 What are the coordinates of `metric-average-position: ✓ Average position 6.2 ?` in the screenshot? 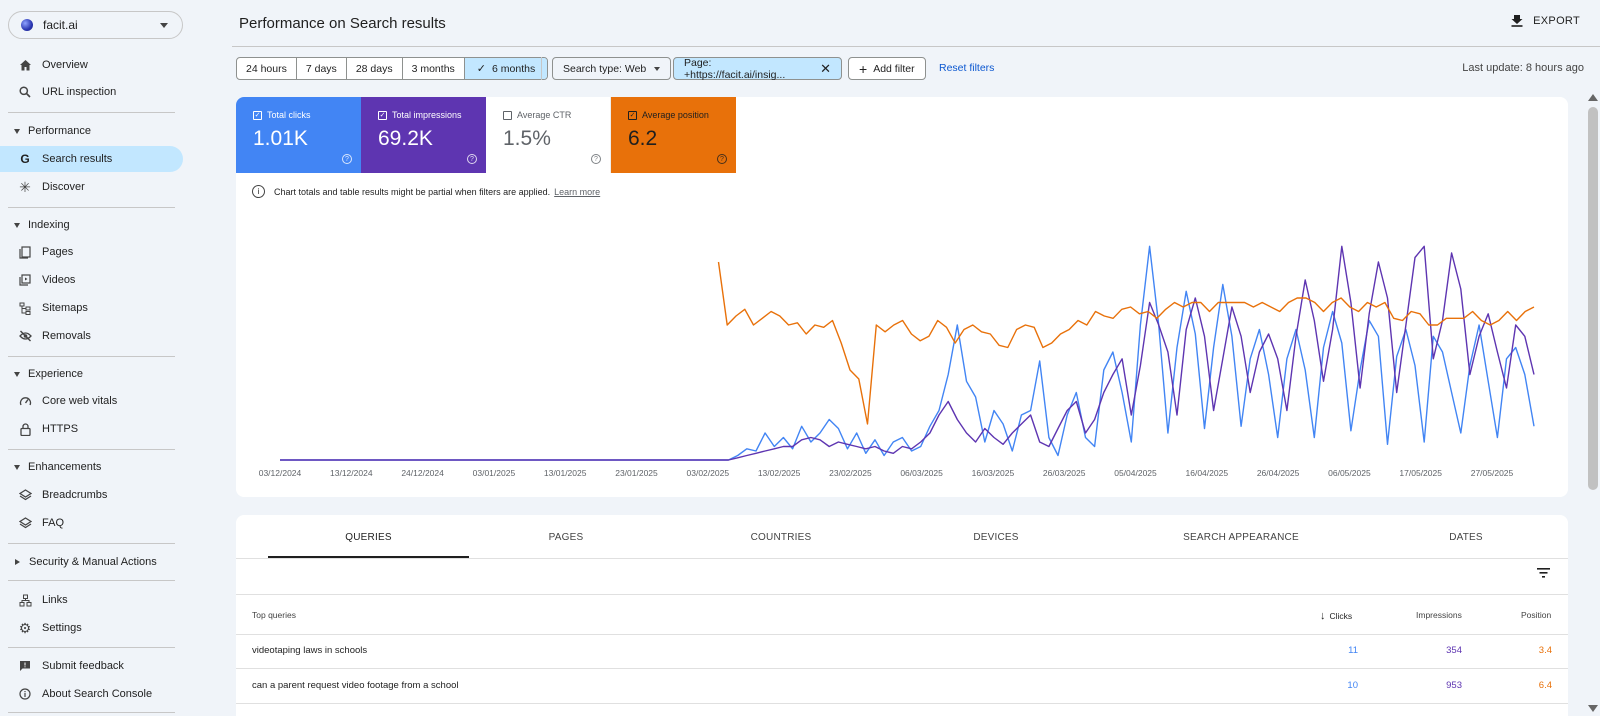 It's located at (673, 135).